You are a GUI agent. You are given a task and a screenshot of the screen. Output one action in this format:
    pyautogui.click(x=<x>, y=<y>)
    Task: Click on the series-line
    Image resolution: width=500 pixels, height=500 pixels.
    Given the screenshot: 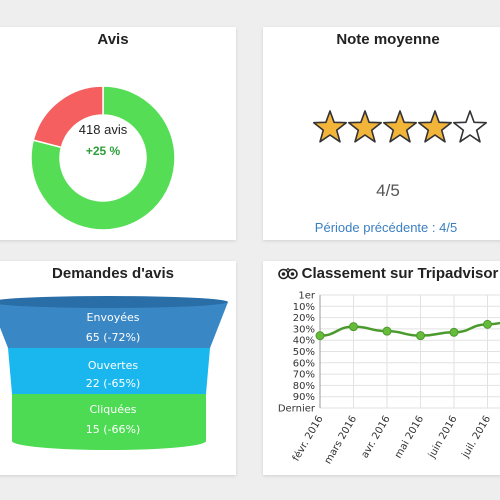 What is the action you would take?
    pyautogui.click(x=410, y=327)
    